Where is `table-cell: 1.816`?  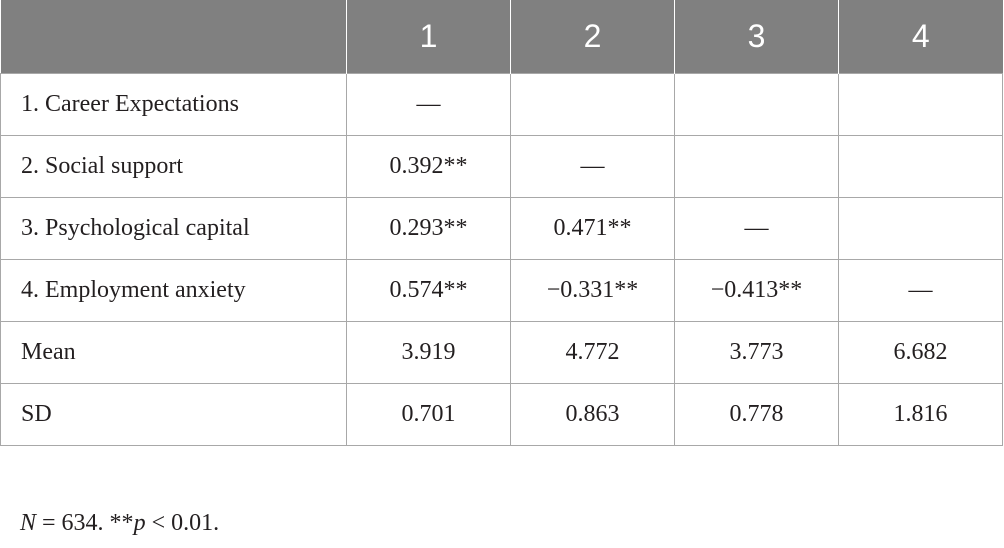 table-cell: 1.816 is located at coordinates (920, 414).